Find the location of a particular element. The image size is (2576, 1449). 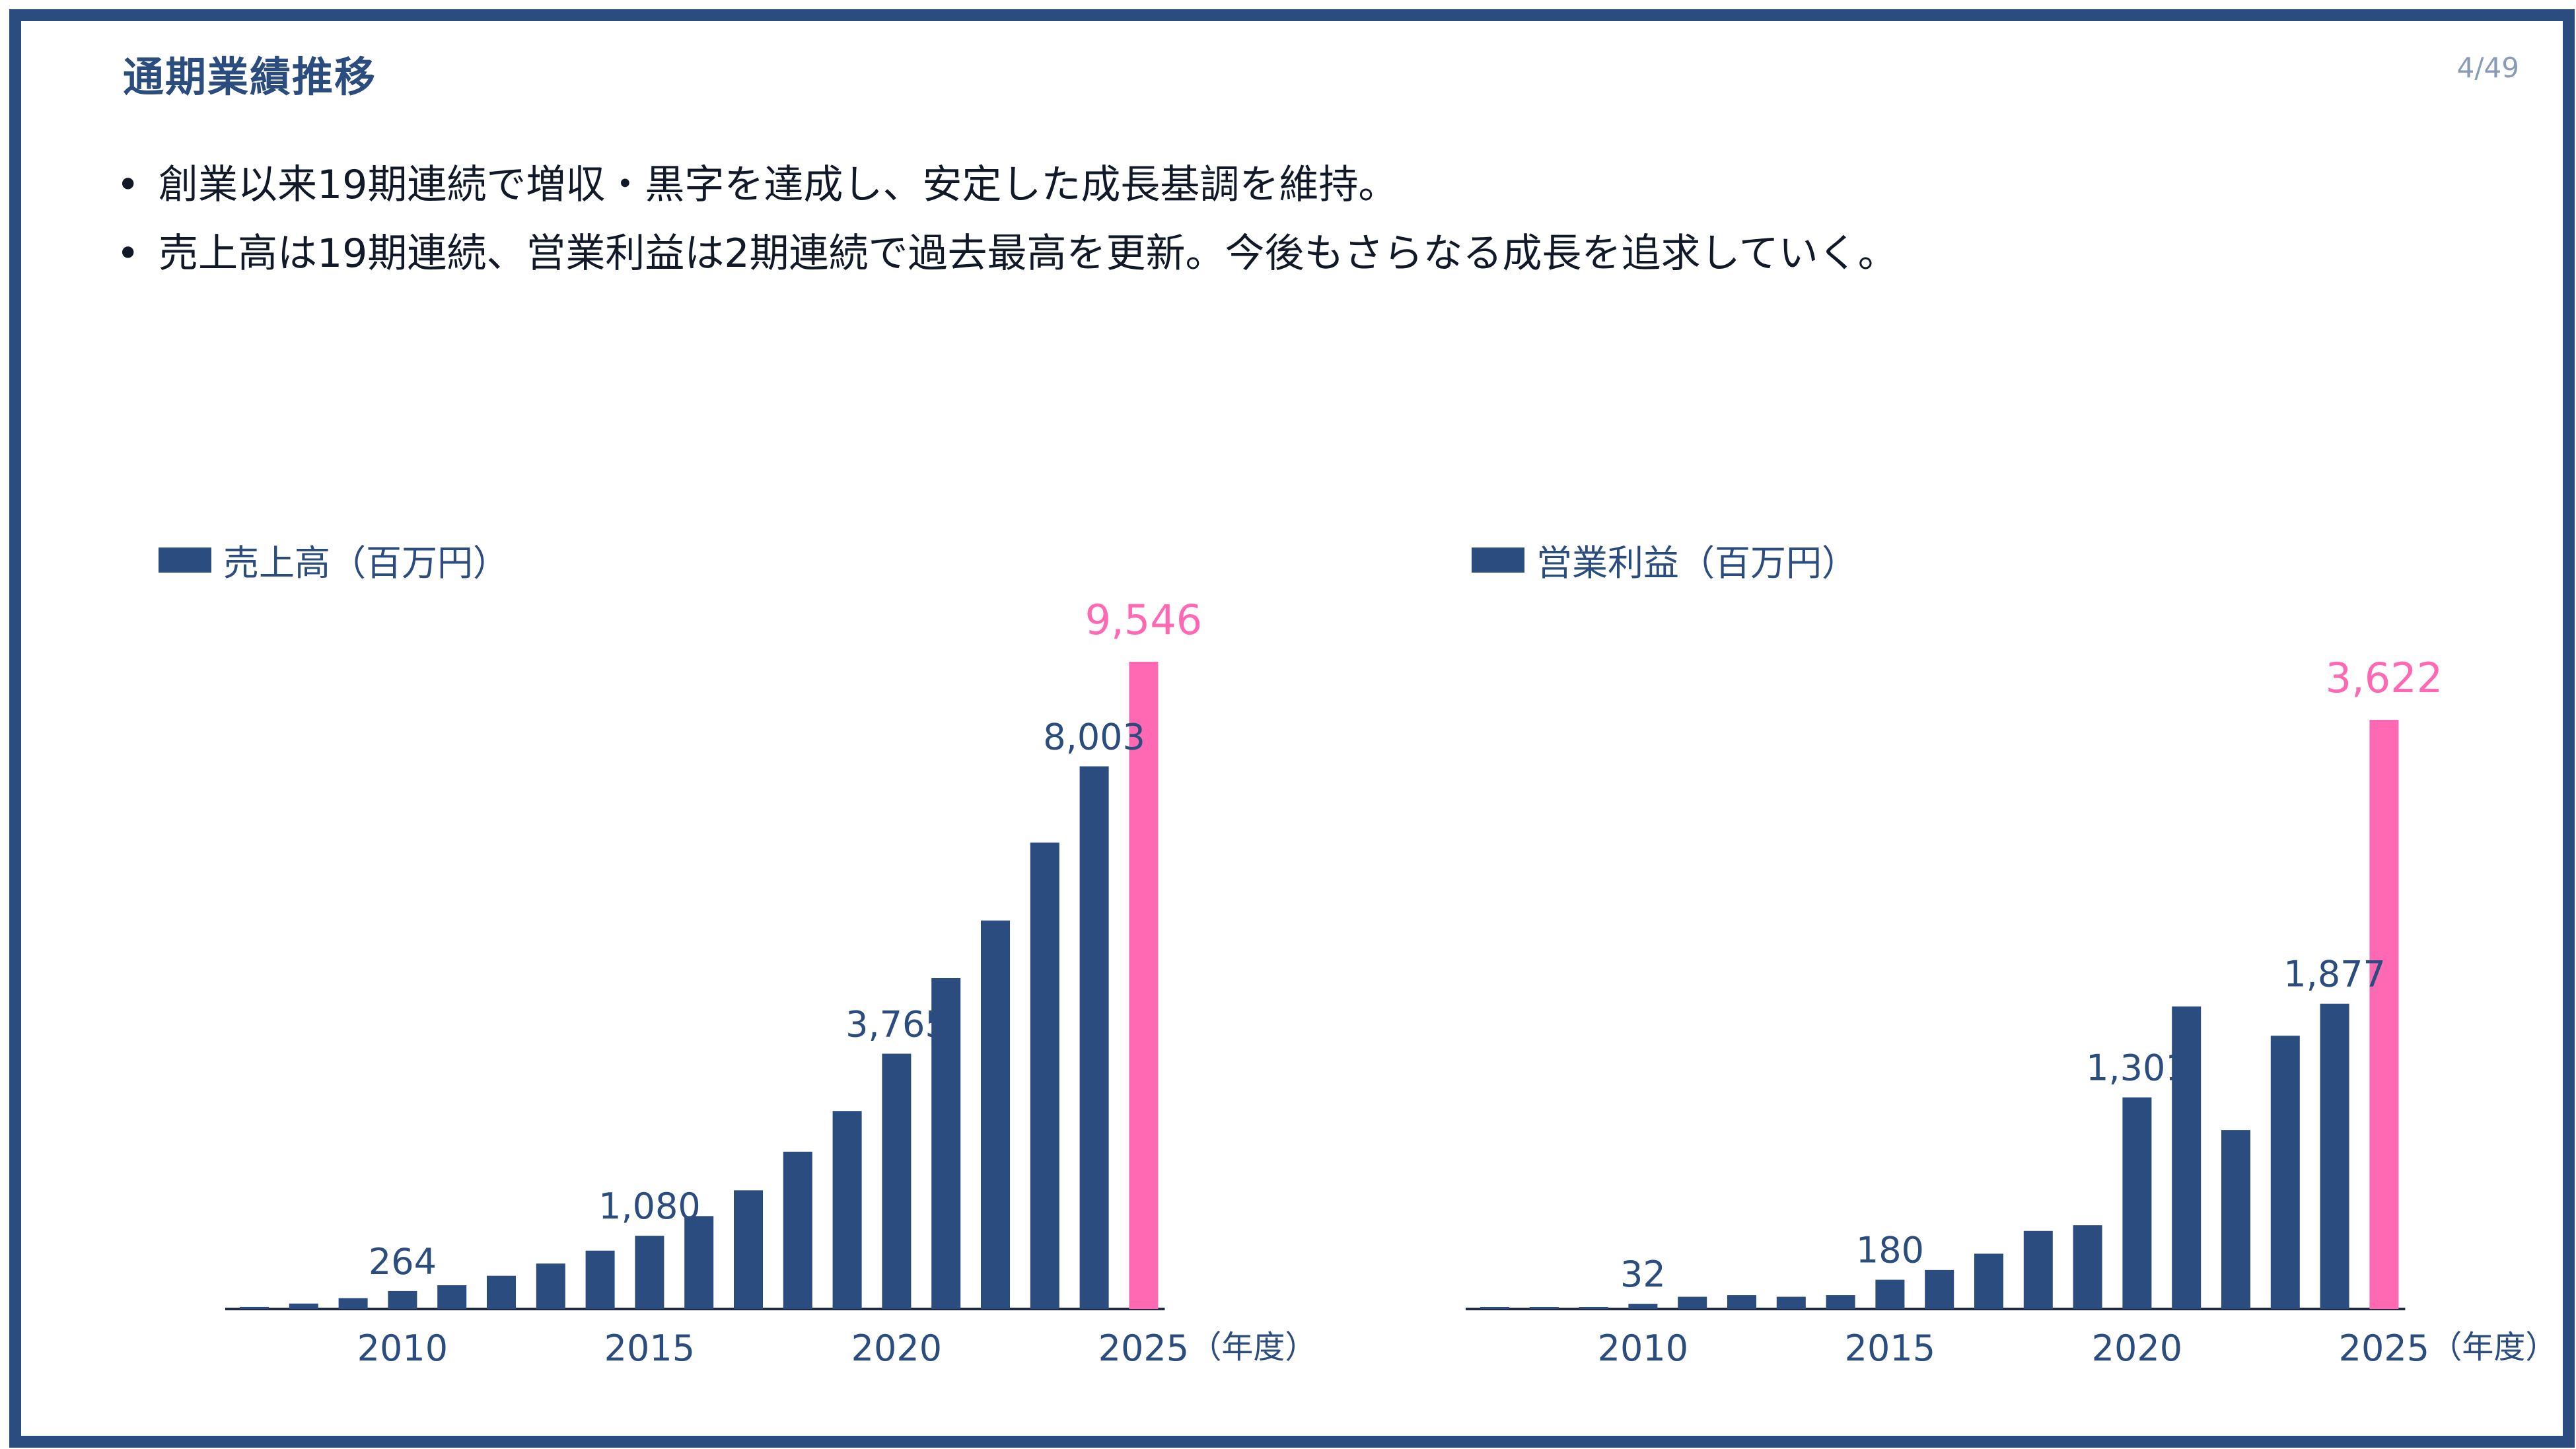

data-label-2015: 1,080 is located at coordinates (650, 1206).